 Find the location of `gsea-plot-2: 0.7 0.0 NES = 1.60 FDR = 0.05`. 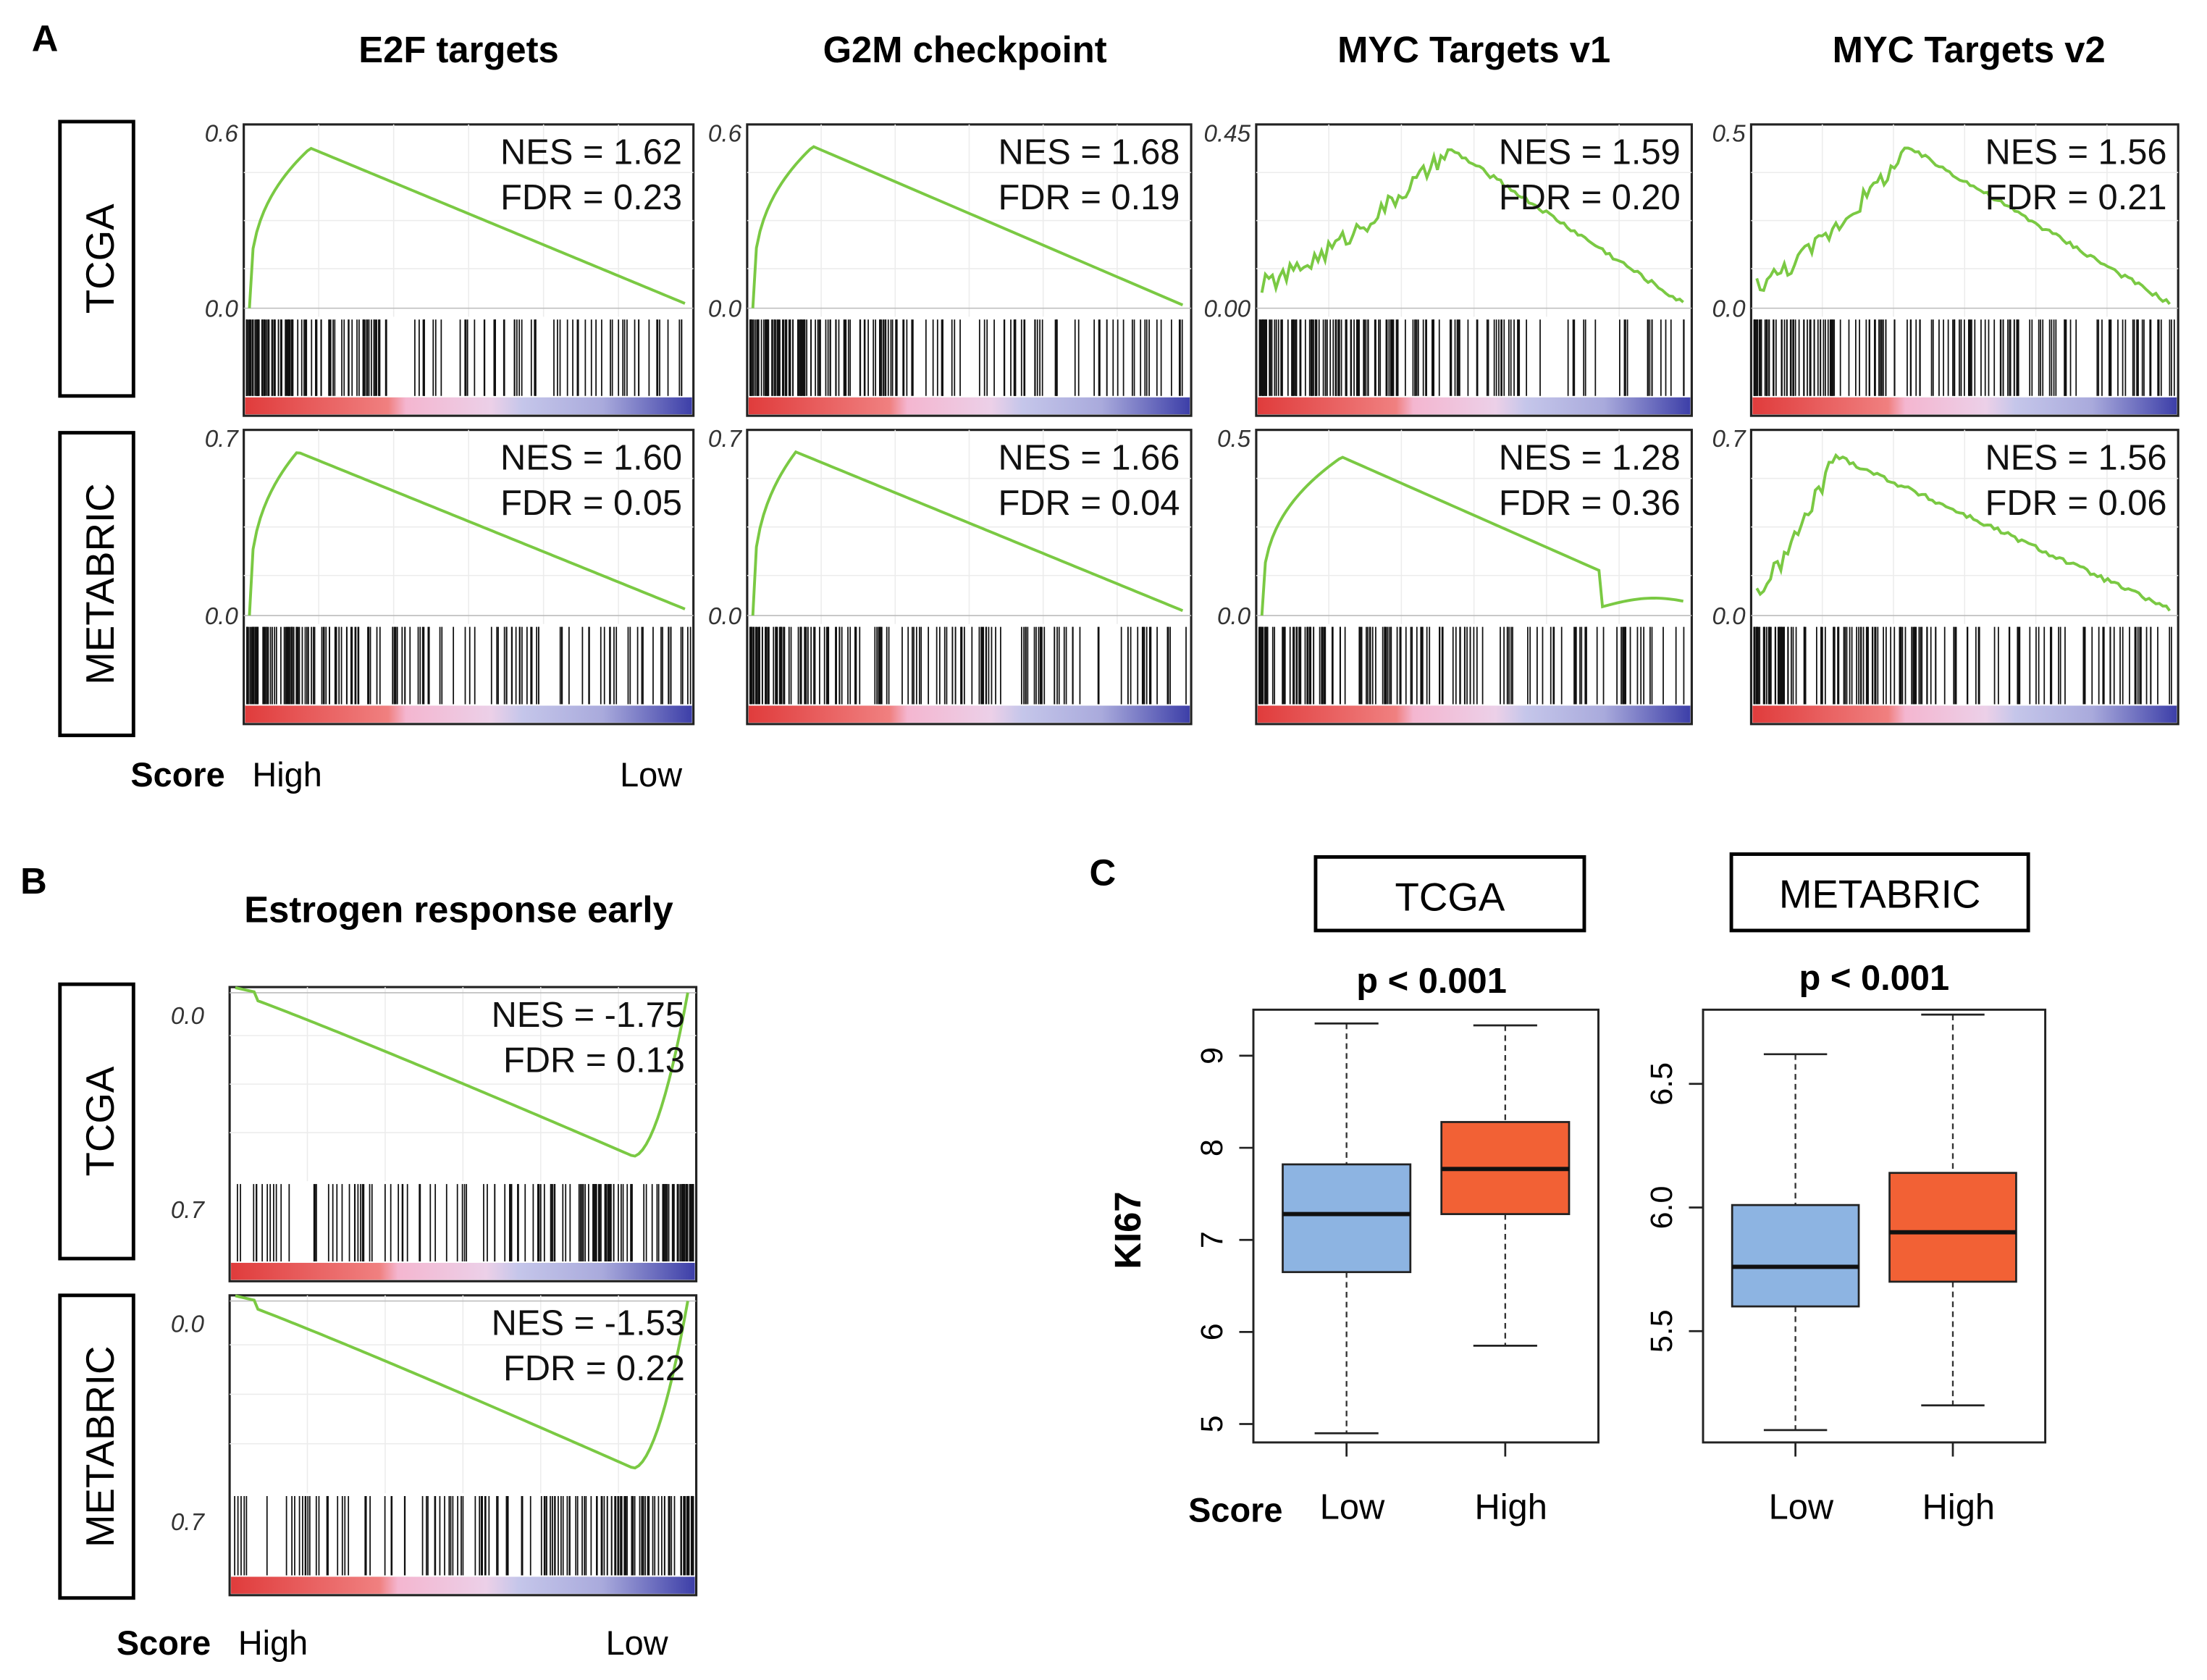

gsea-plot-2: 0.7 0.0 NES = 1.60 FDR = 0.05 is located at coordinates (450, 576).